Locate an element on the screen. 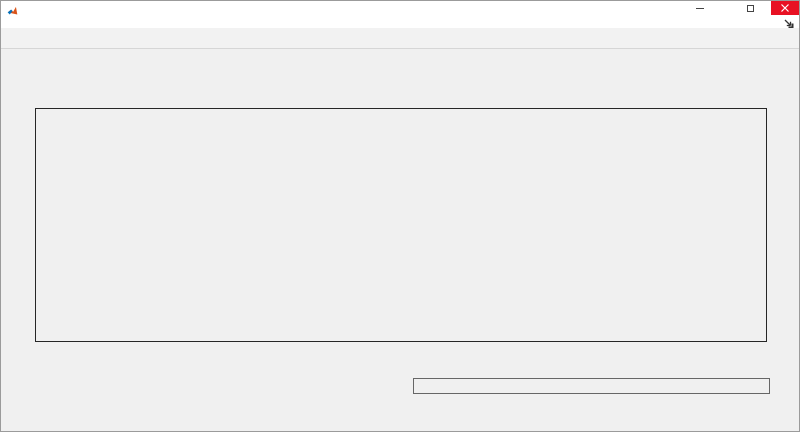 Image resolution: width=800 pixels, height=432 pixels. minimize-button is located at coordinates (700, 8).